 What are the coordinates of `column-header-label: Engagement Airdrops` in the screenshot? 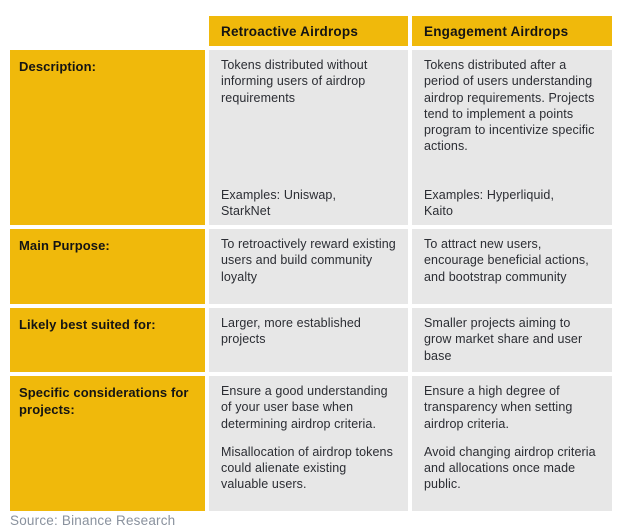 It's located at (496, 31).